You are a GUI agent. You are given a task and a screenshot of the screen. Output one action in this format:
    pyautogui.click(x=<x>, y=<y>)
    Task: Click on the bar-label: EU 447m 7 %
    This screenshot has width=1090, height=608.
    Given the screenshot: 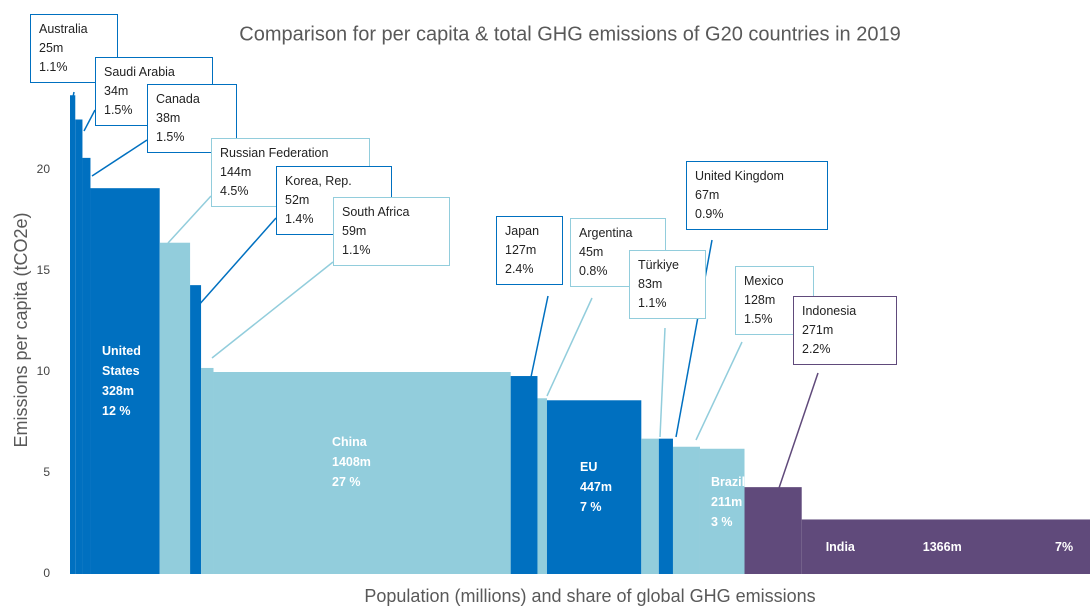 What is the action you would take?
    pyautogui.click(x=610, y=487)
    